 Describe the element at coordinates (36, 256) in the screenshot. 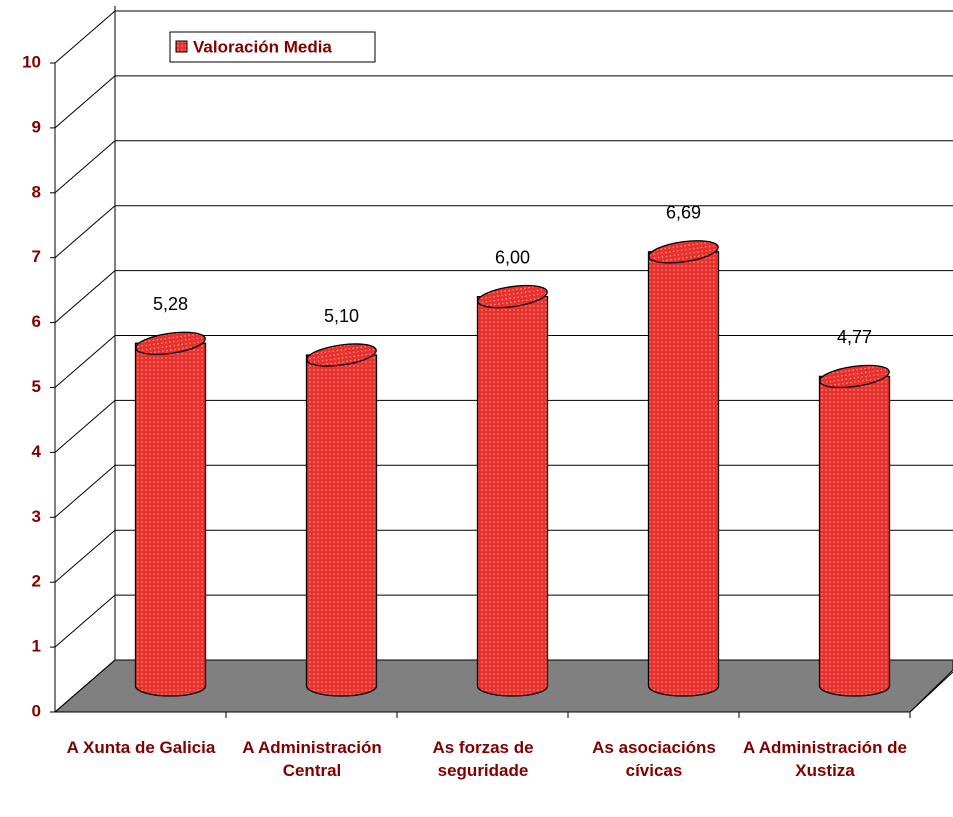

I see `y-tick-label: 7` at that location.